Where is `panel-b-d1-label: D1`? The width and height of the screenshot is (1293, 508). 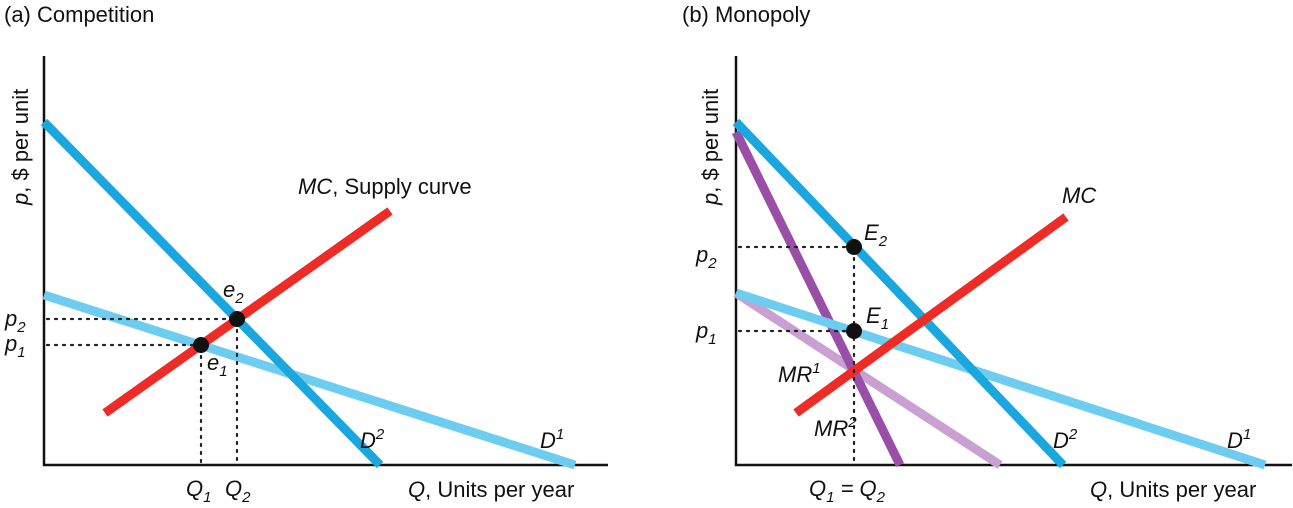 panel-b-d1-label: D1 is located at coordinates (1239, 439).